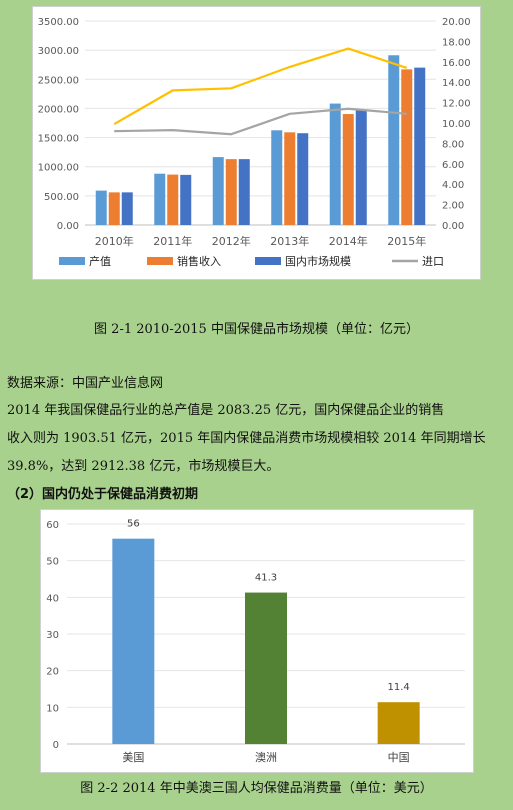  I want to click on section-heading: （2）国内仍处于保健品消费初期, so click(103, 494).